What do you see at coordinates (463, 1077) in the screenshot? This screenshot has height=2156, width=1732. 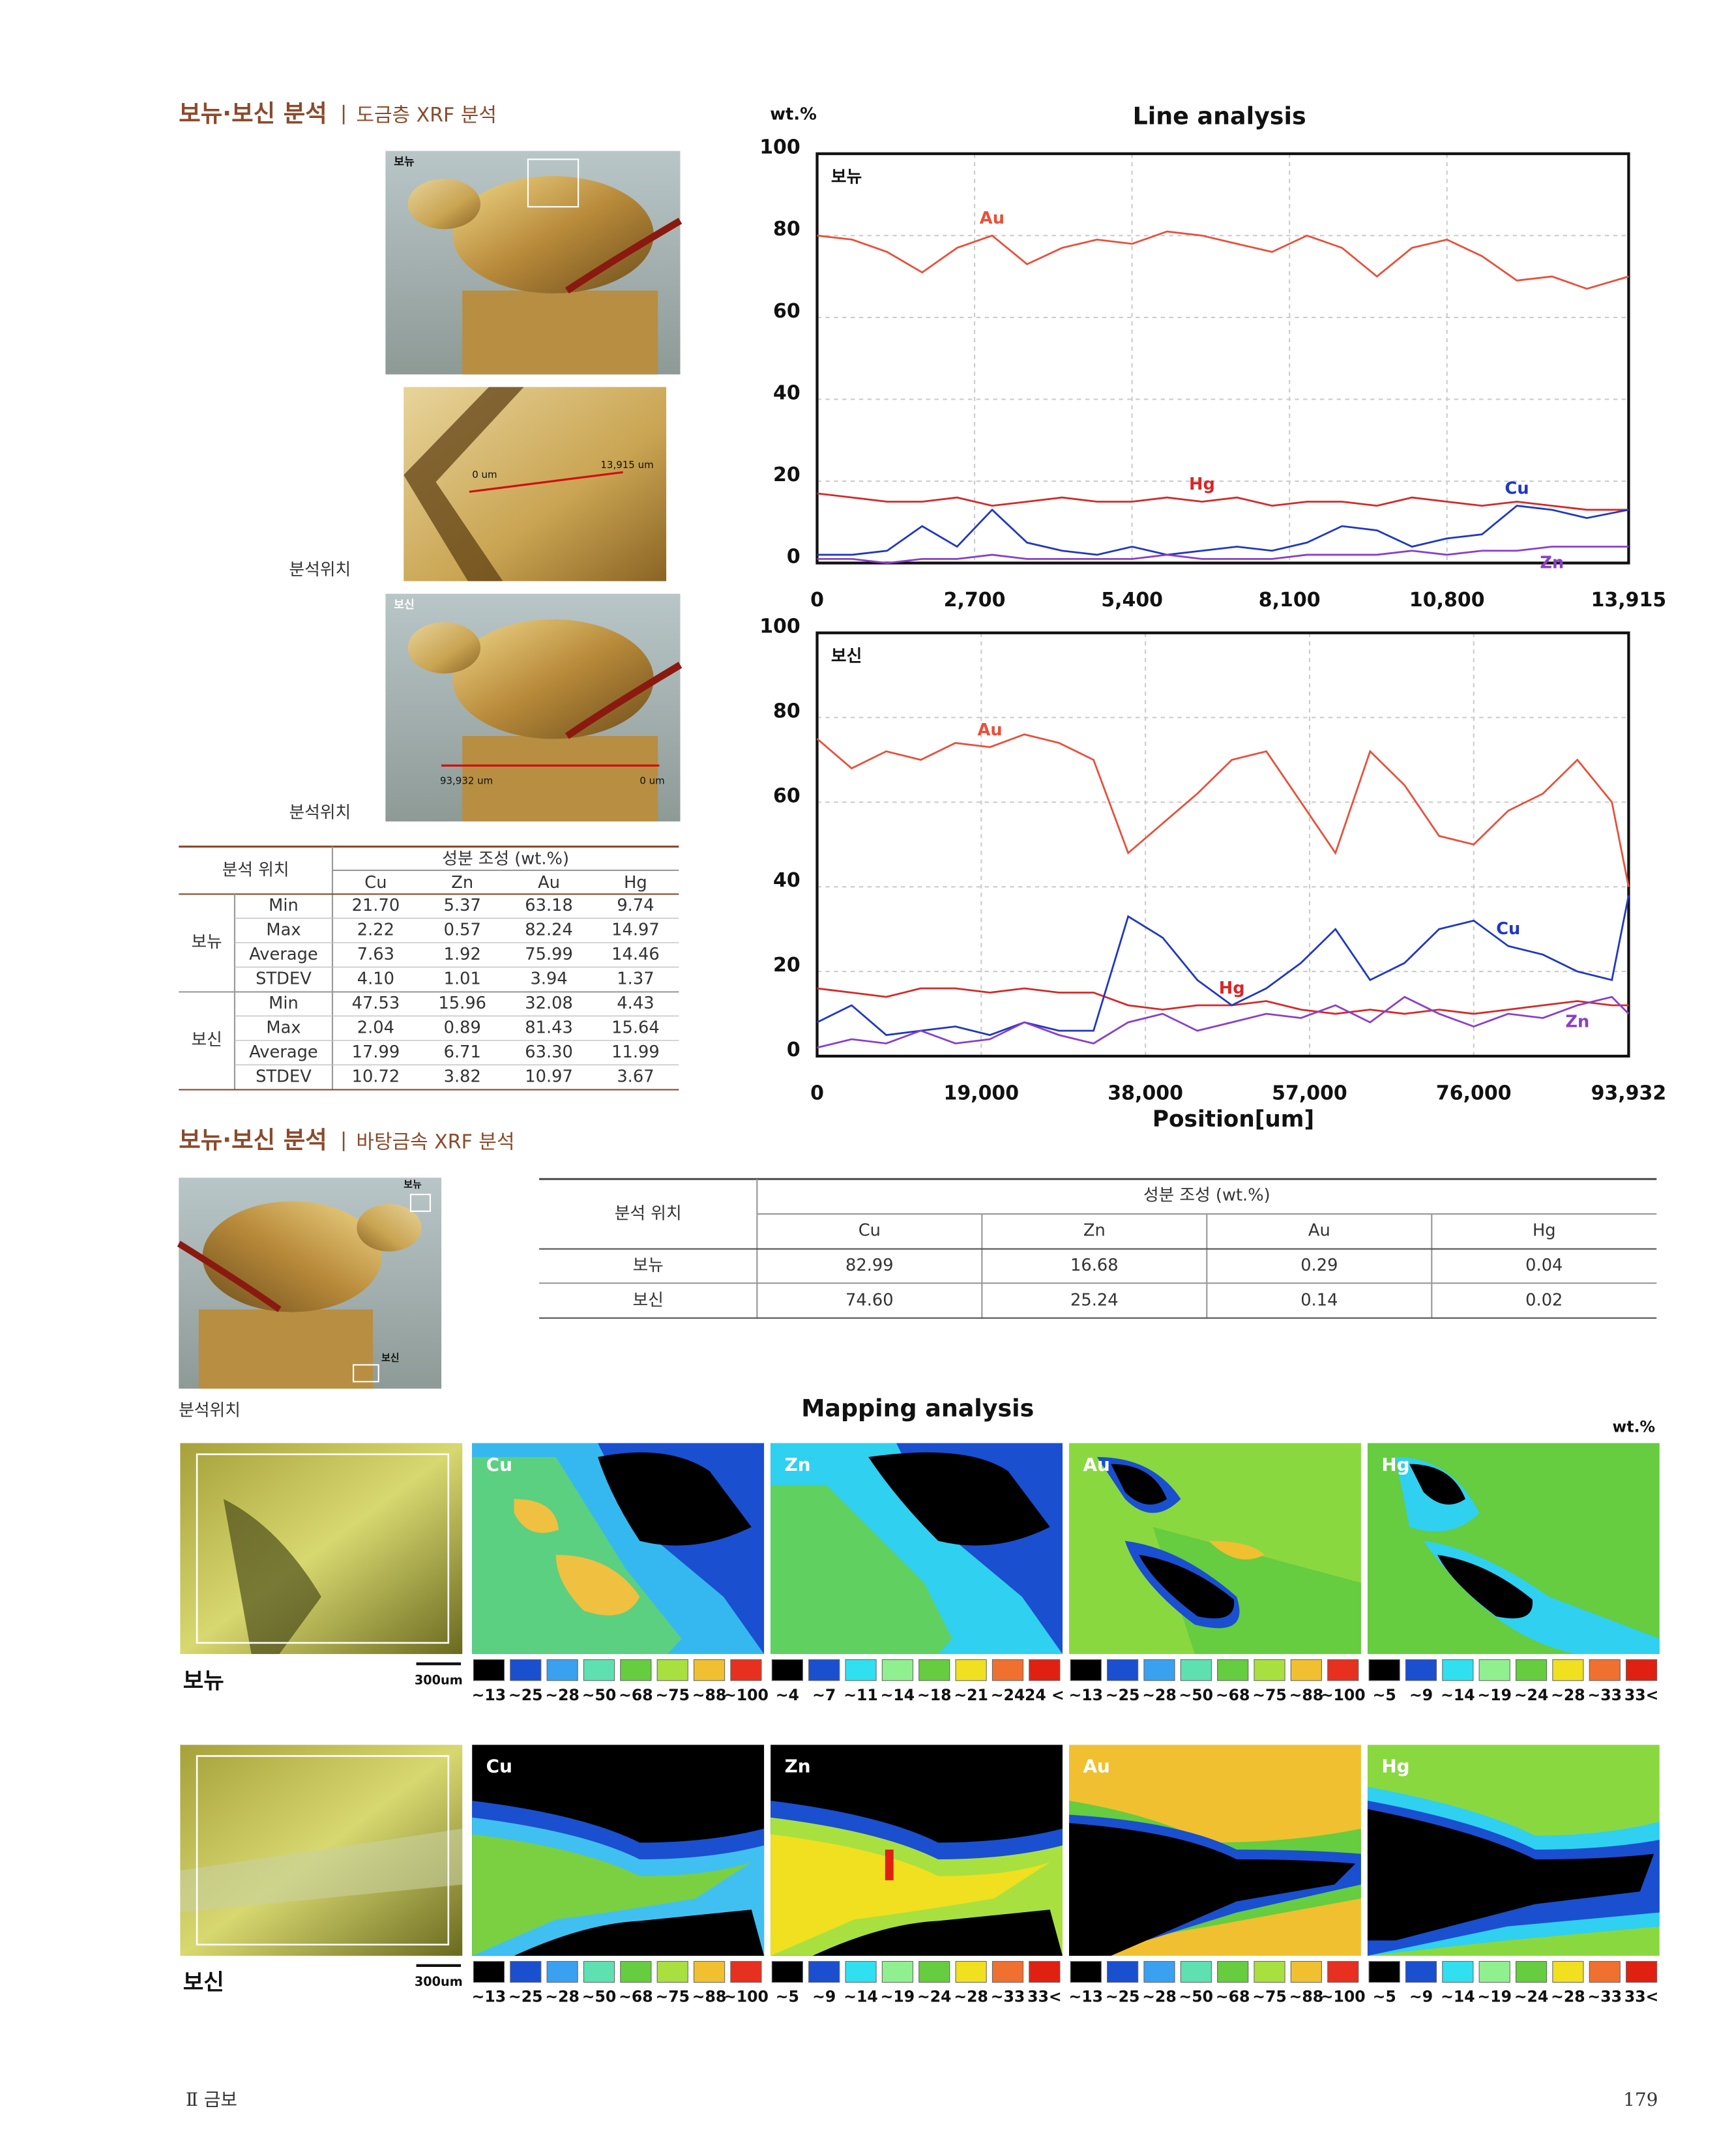 I see `table-cell: 3.82` at bounding box center [463, 1077].